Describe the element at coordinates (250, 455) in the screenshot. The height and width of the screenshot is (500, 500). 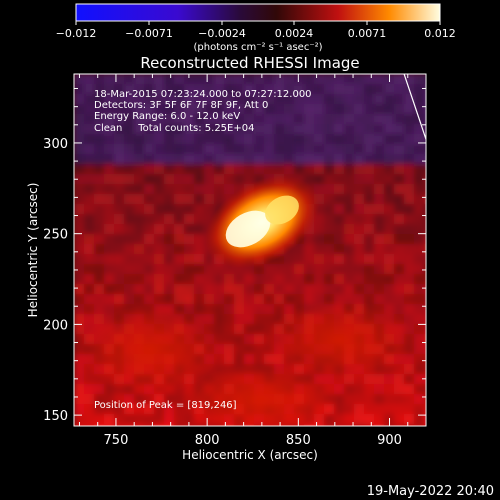
I see `x-axis-label: Heliocentric X (arcsec)` at that location.